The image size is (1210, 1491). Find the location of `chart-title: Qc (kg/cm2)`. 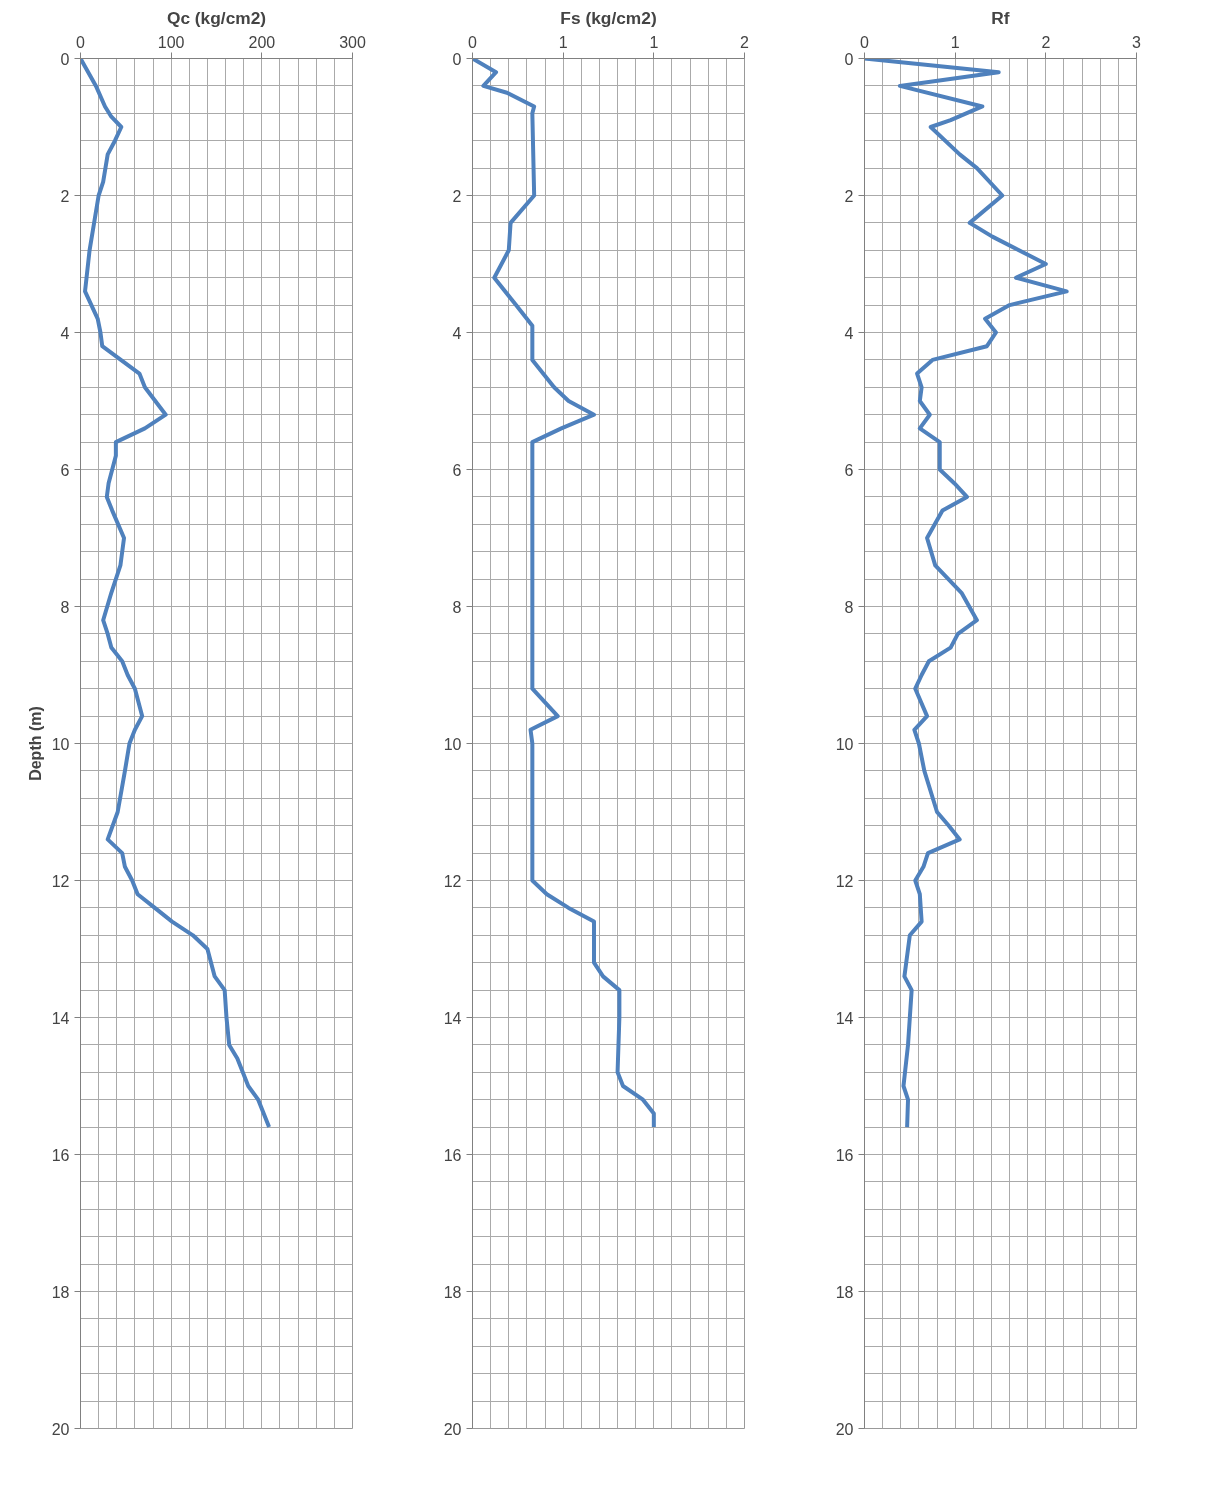

chart-title: Qc (kg/cm2) is located at coordinates (216, 17).